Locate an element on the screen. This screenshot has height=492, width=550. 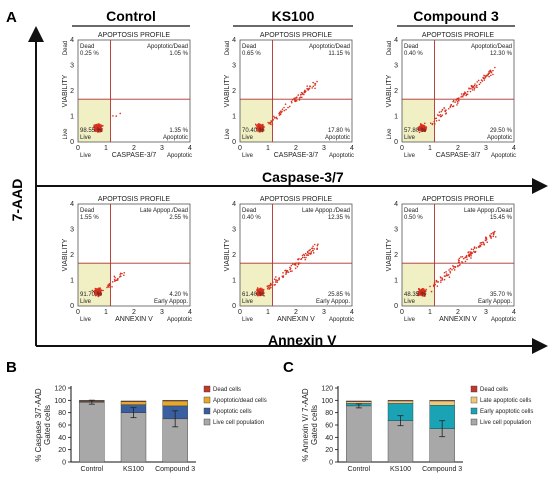
quadrant-label-top-left: Dead is located at coordinates (411, 47).